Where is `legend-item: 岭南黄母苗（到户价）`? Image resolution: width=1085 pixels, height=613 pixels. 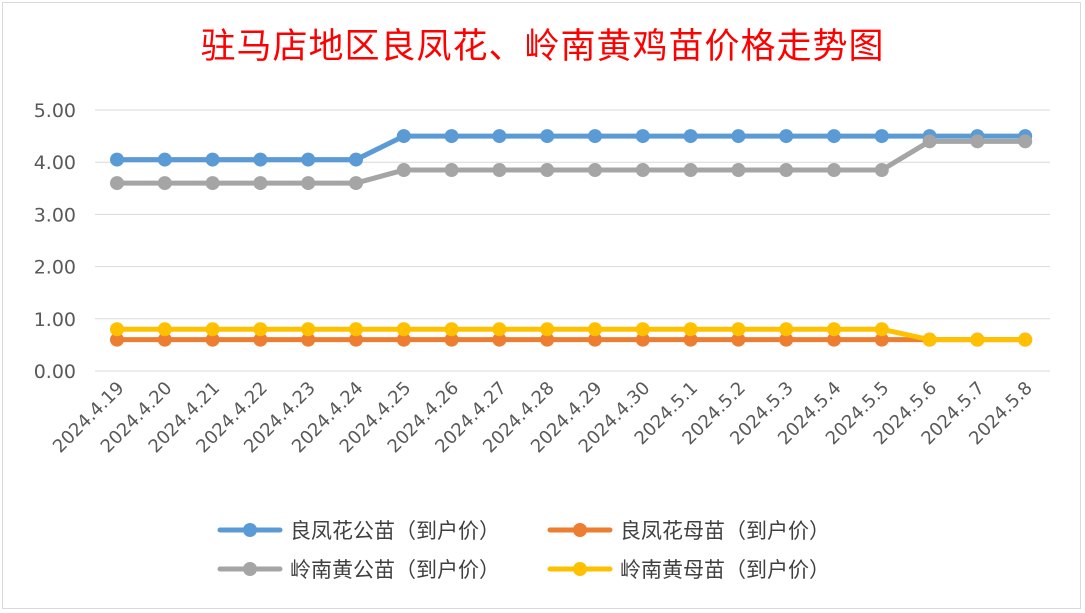 legend-item: 岭南黄母苗（到户价） is located at coordinates (688, 570).